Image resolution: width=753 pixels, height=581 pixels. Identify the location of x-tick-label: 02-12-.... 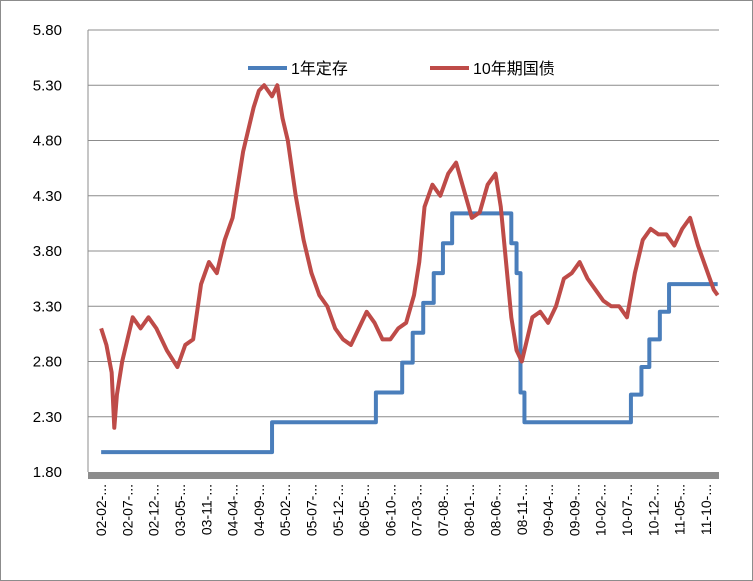
(154, 510).